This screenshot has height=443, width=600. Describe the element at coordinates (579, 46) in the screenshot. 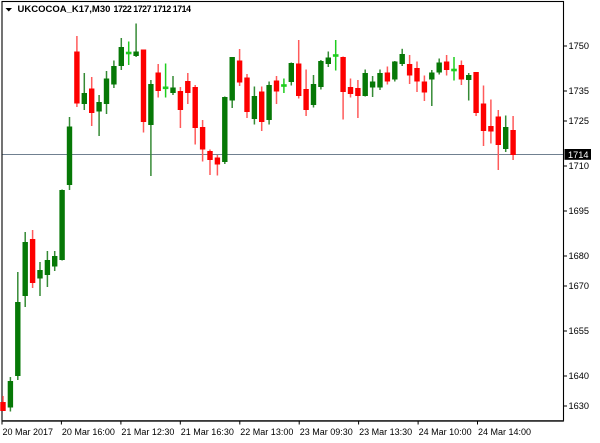

I see `svg-text: 1750` at that location.